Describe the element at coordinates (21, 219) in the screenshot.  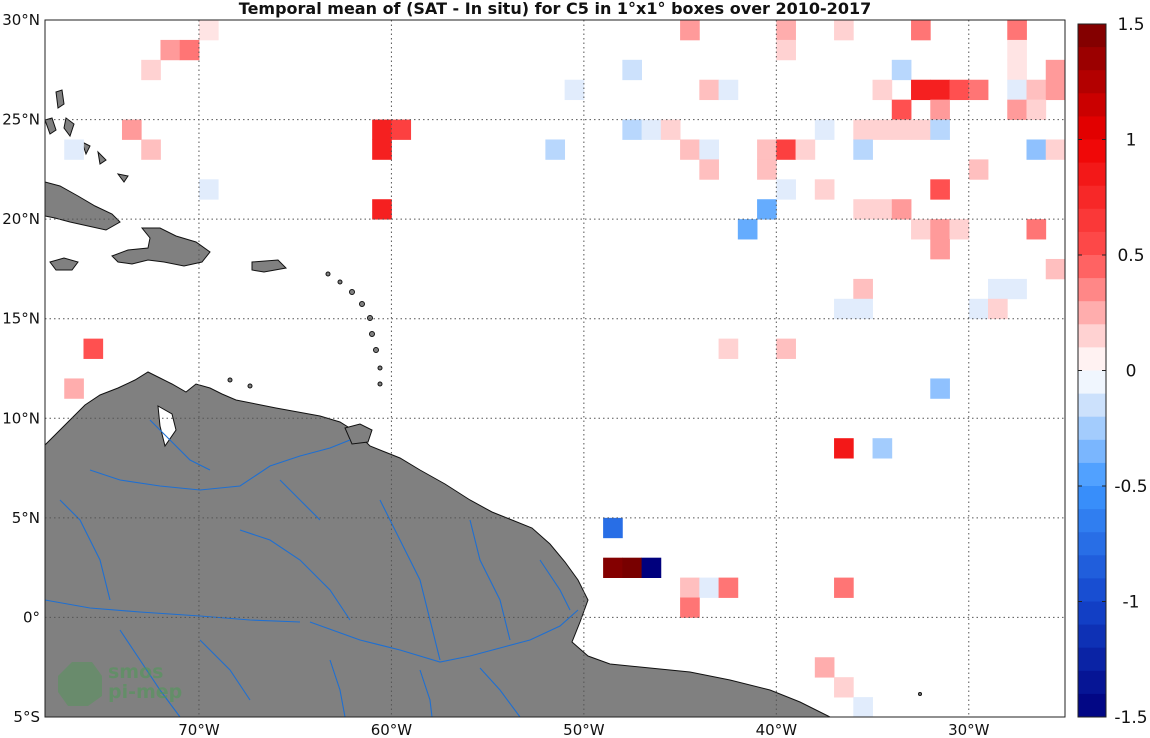
I see `lat-tick-label: 20°N` at that location.